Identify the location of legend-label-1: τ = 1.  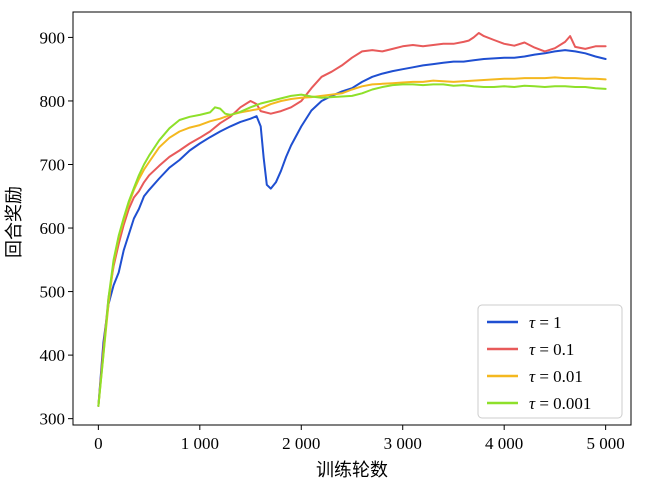
(545, 322).